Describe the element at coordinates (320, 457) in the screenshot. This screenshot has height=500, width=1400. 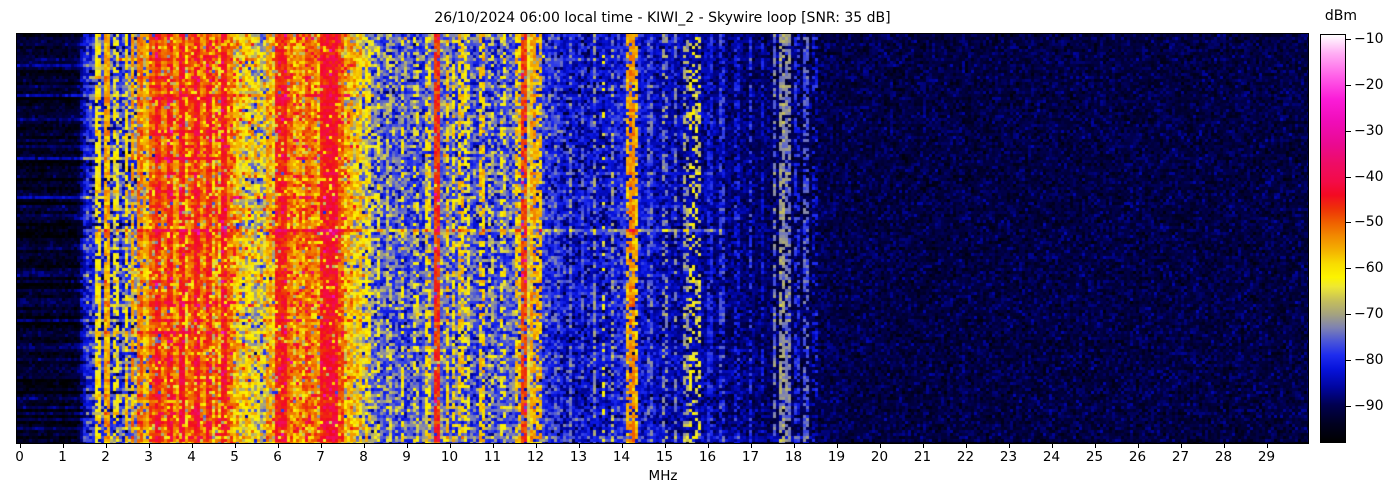
I see `x-tick-label: 7` at that location.